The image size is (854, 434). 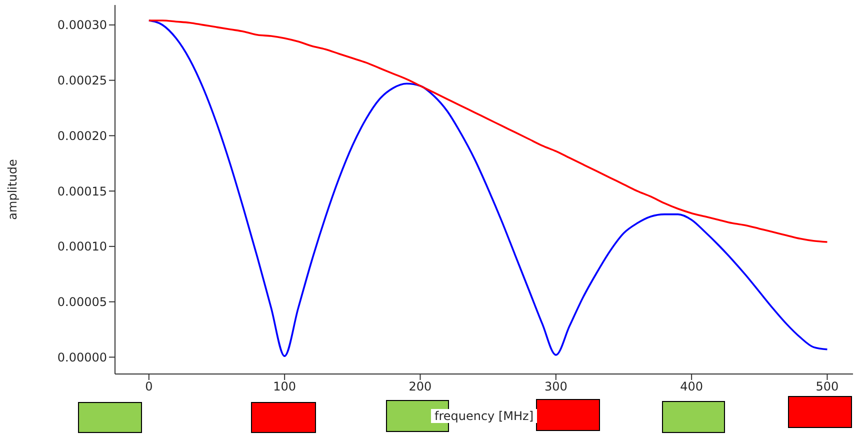 I want to click on x-tick-label: 100, so click(x=284, y=387).